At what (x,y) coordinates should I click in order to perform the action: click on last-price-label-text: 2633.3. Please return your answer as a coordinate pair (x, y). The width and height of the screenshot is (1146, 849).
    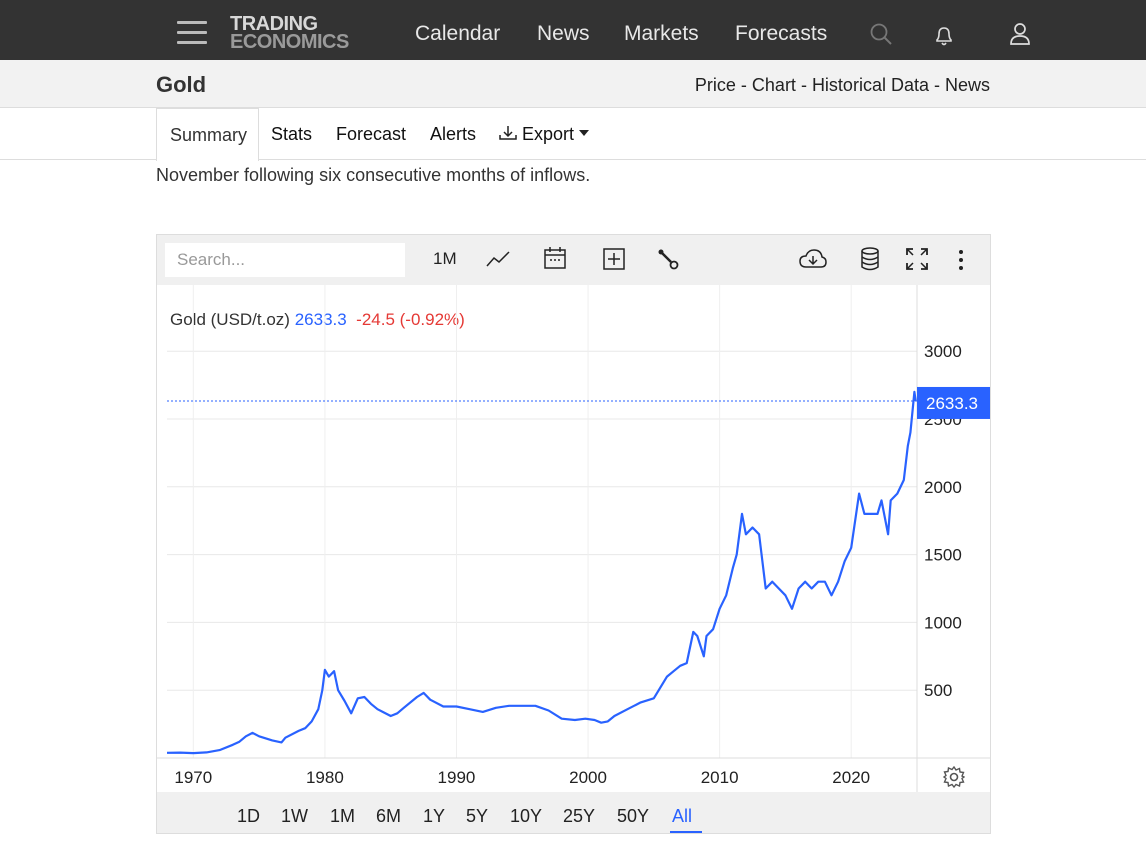
    Looking at the image, I should click on (952, 403).